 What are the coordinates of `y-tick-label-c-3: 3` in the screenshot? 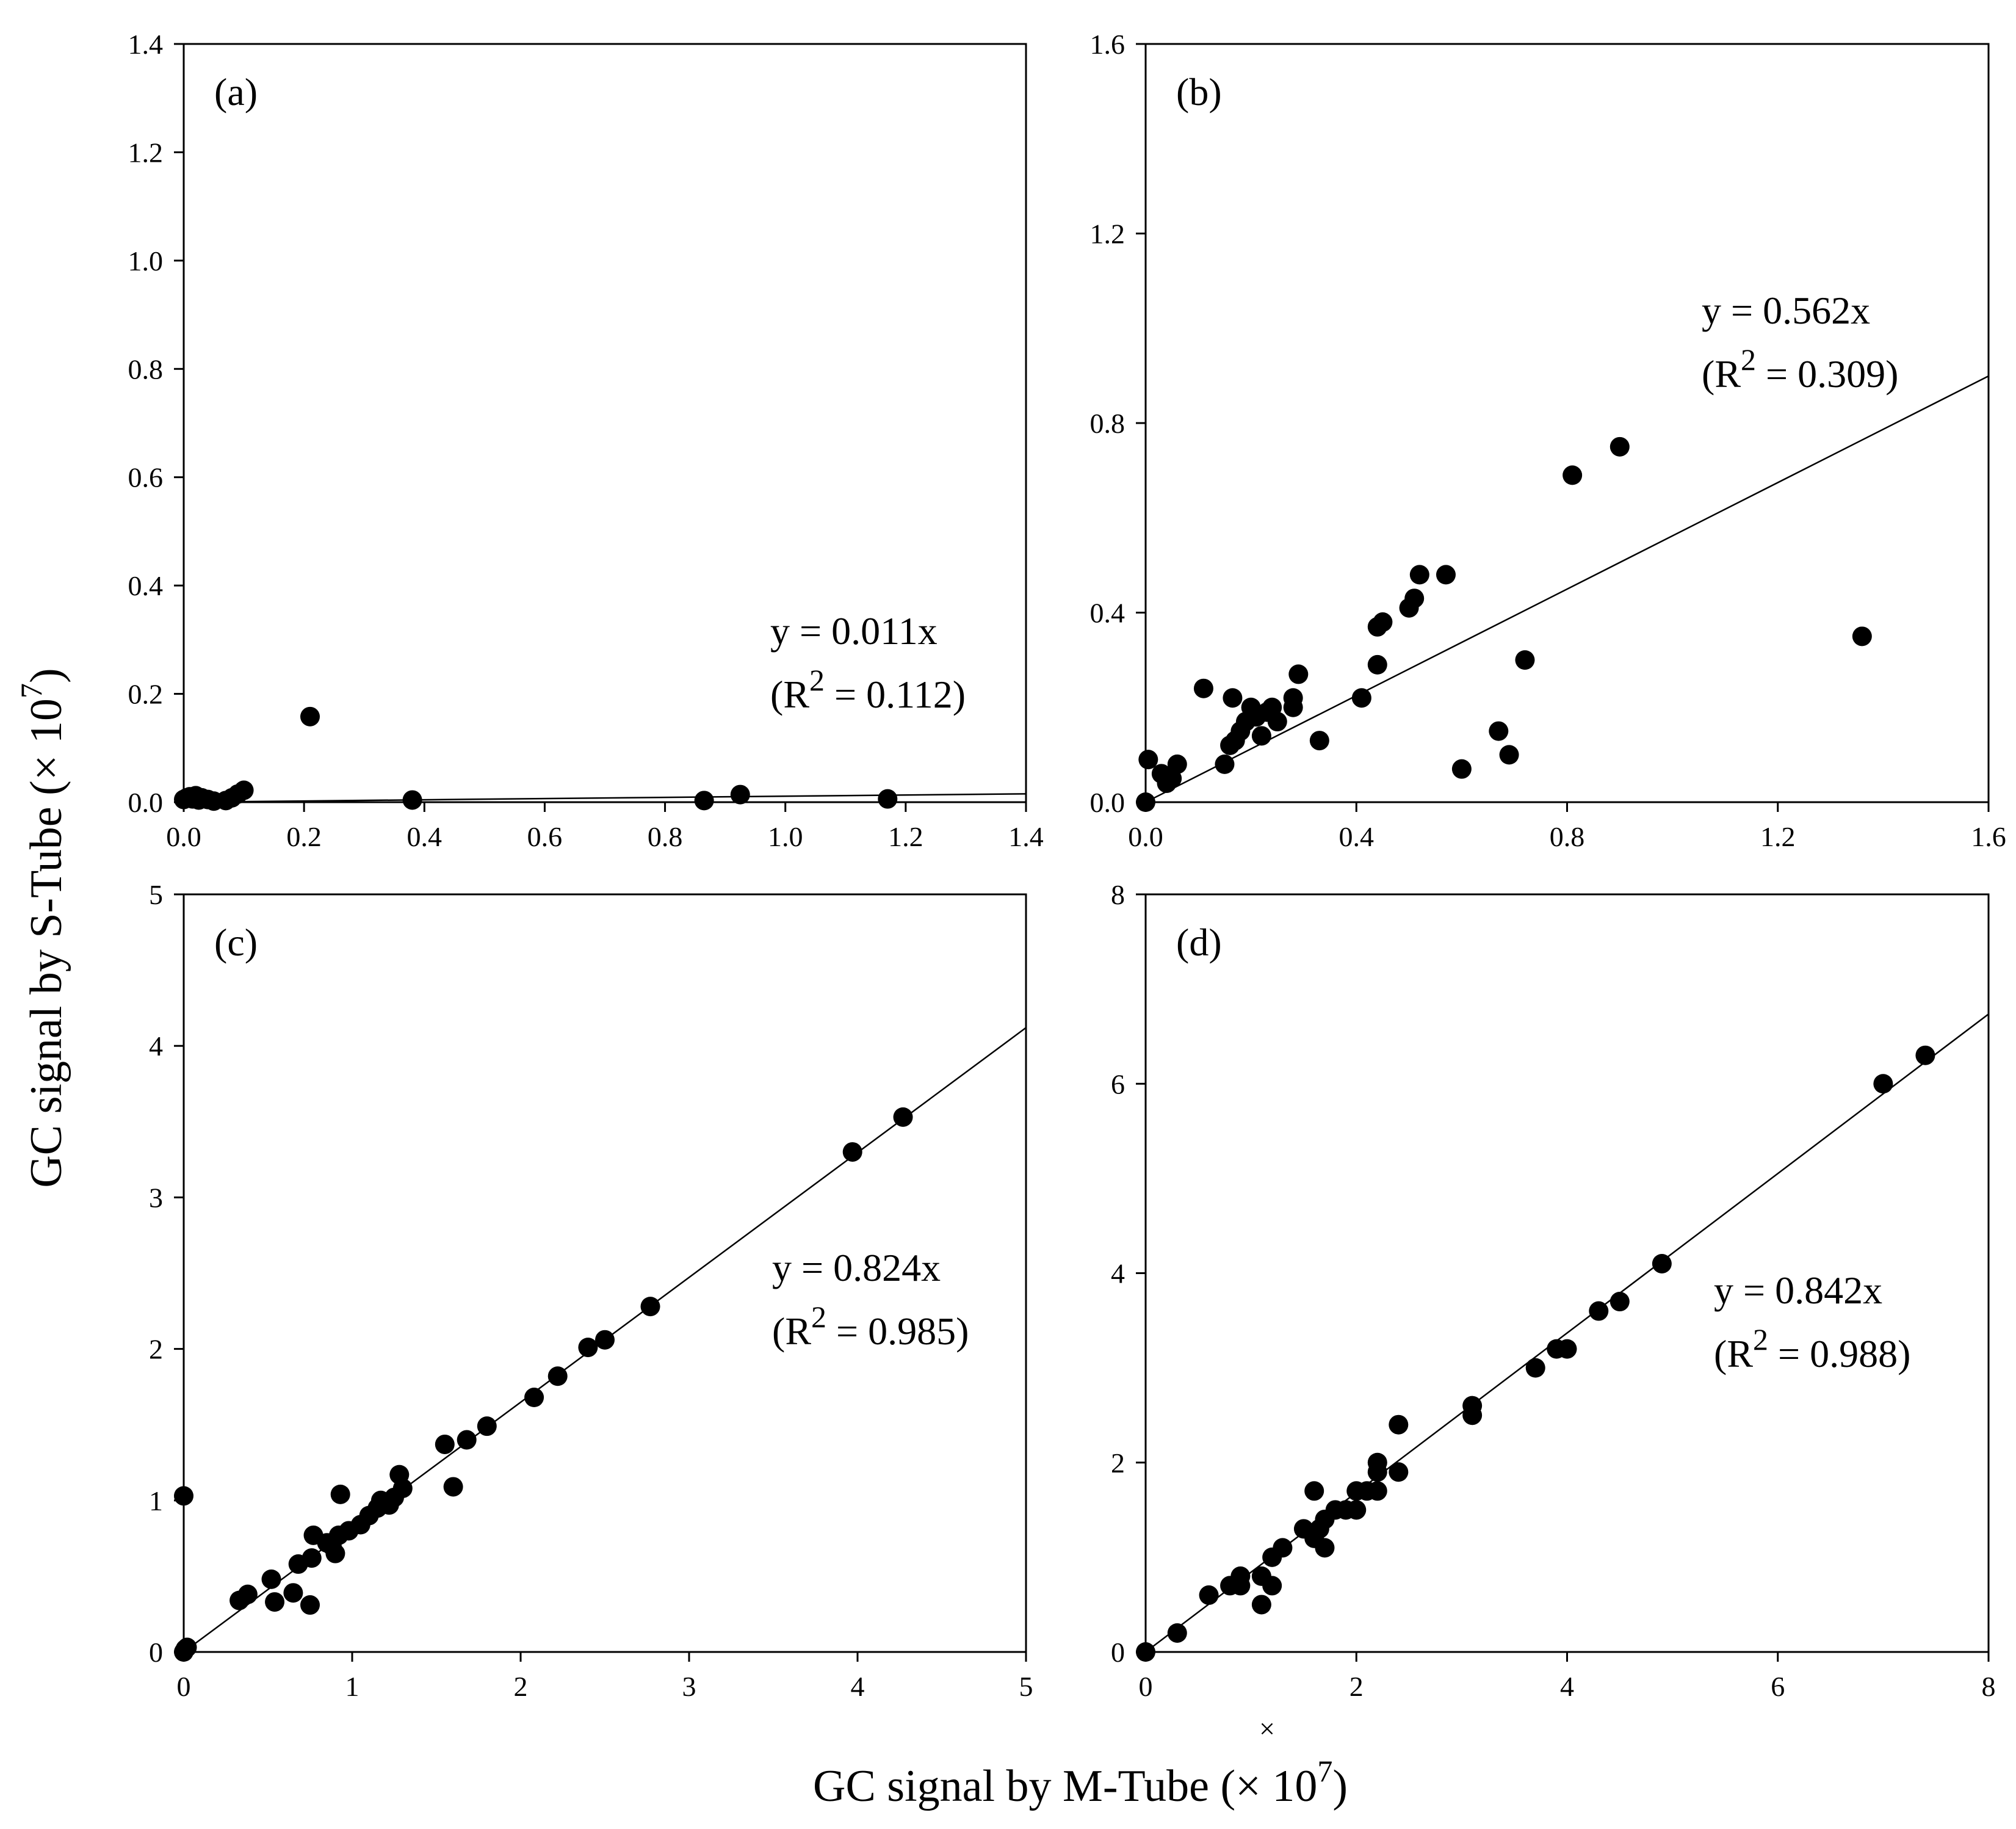 It's located at (156, 1197).